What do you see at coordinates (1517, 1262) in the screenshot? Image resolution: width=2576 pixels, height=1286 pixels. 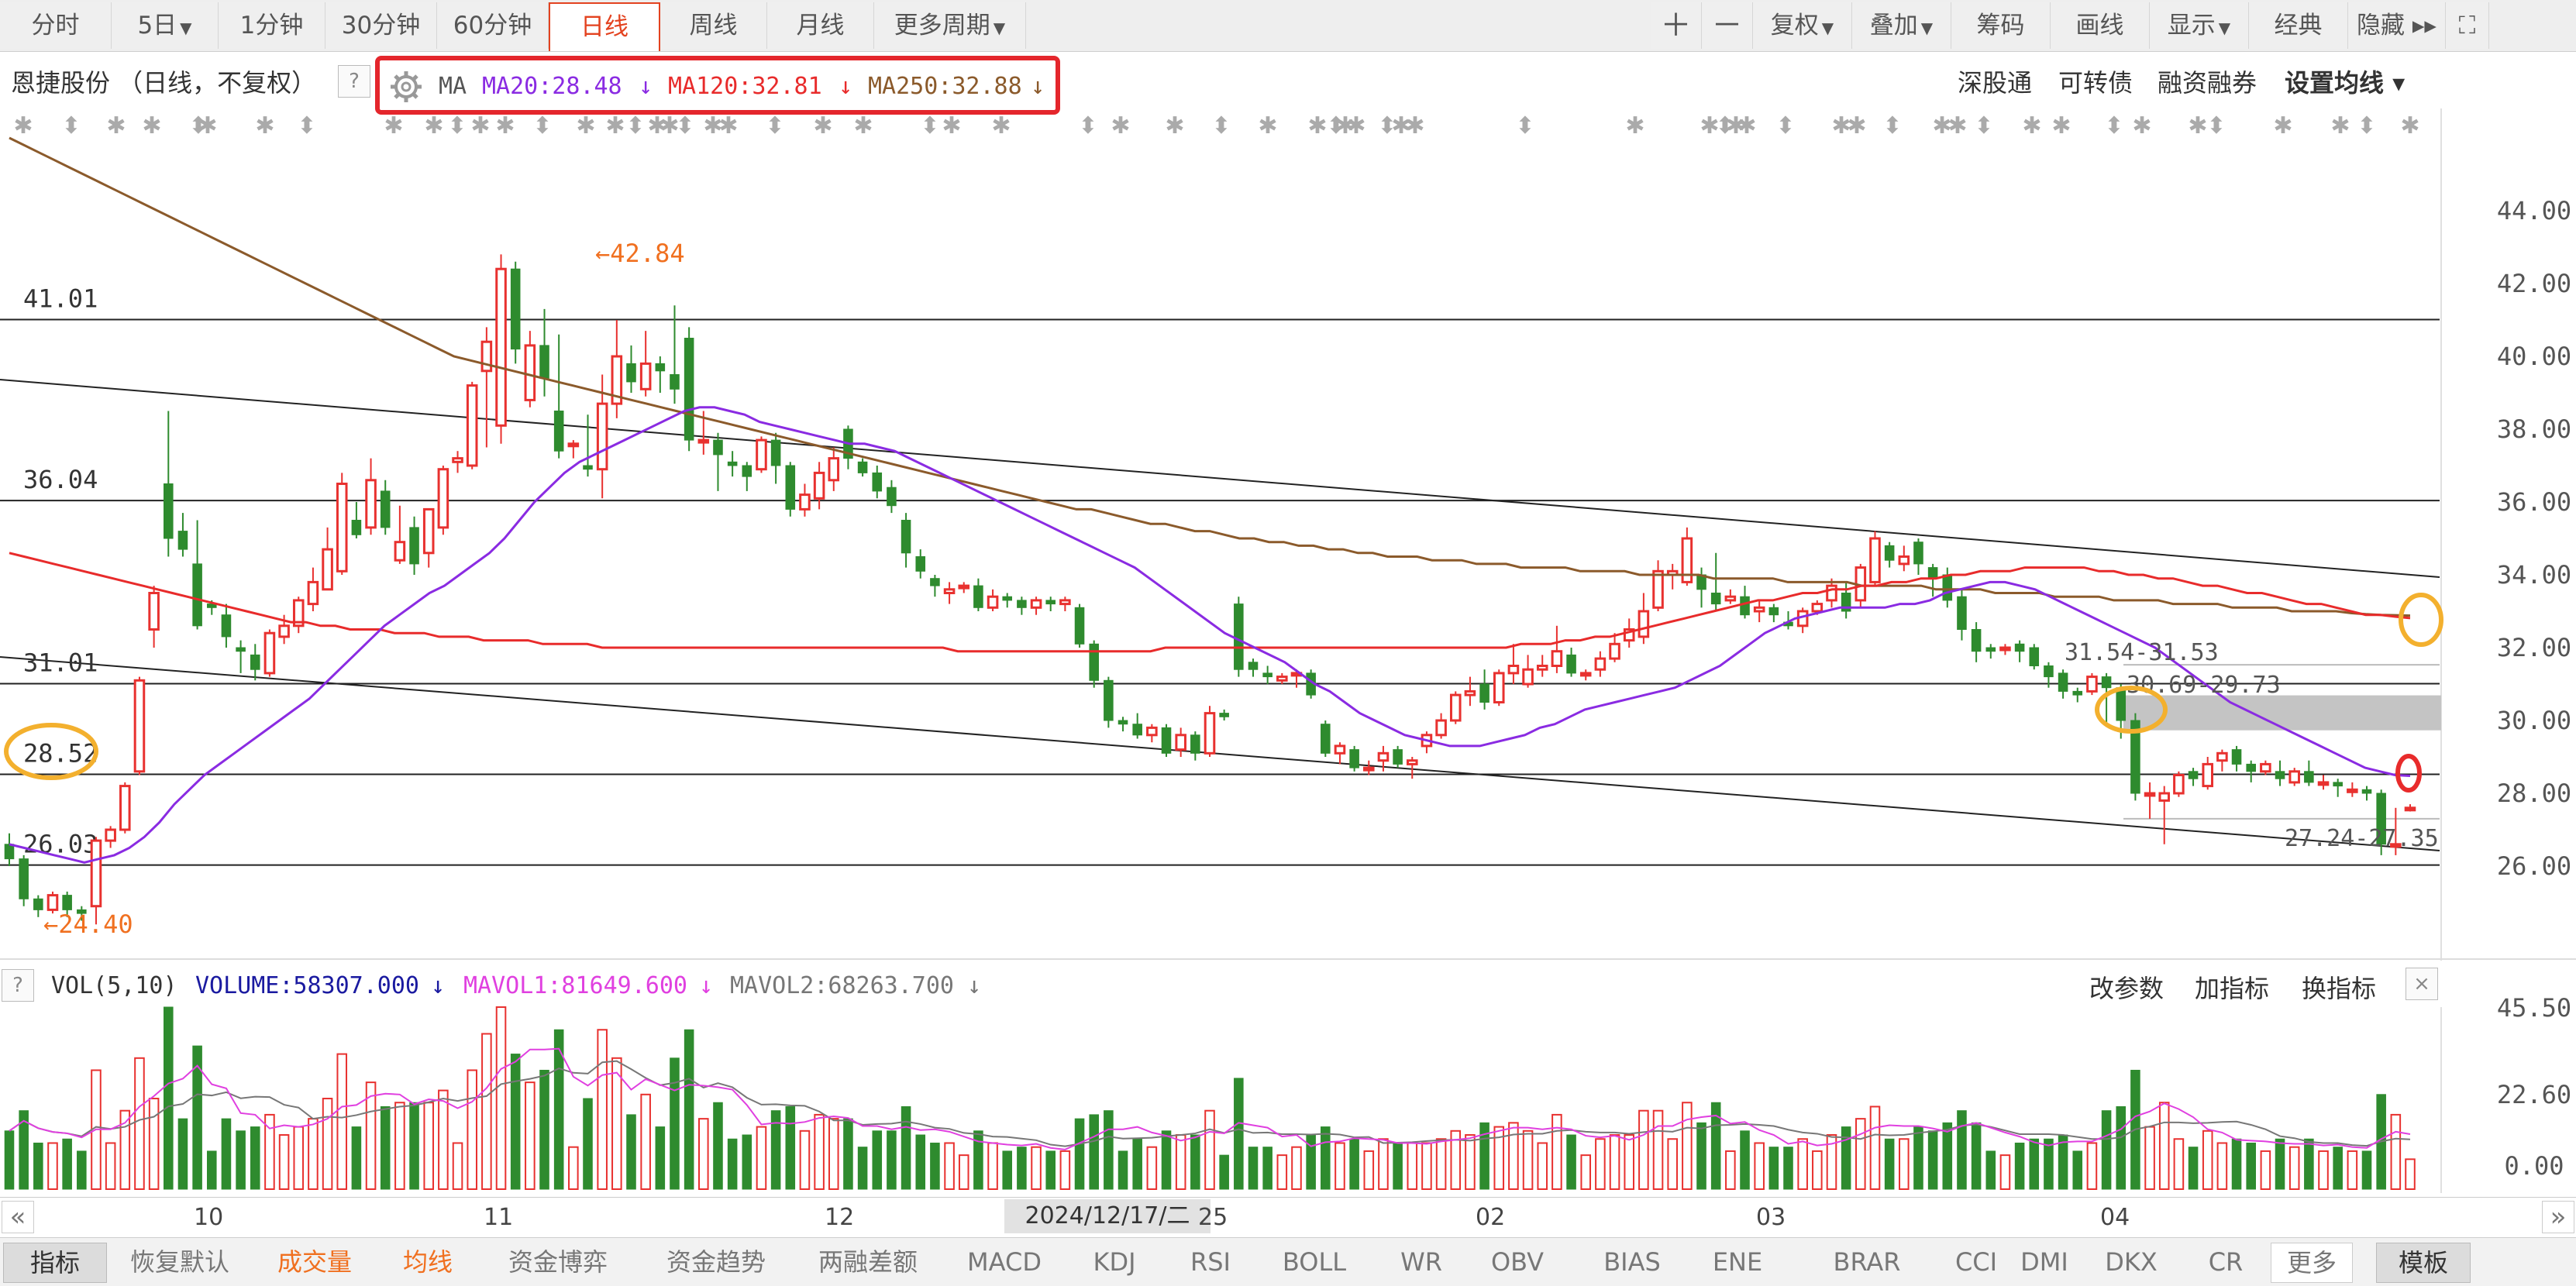 I see `indicator-tab-12: OBV` at bounding box center [1517, 1262].